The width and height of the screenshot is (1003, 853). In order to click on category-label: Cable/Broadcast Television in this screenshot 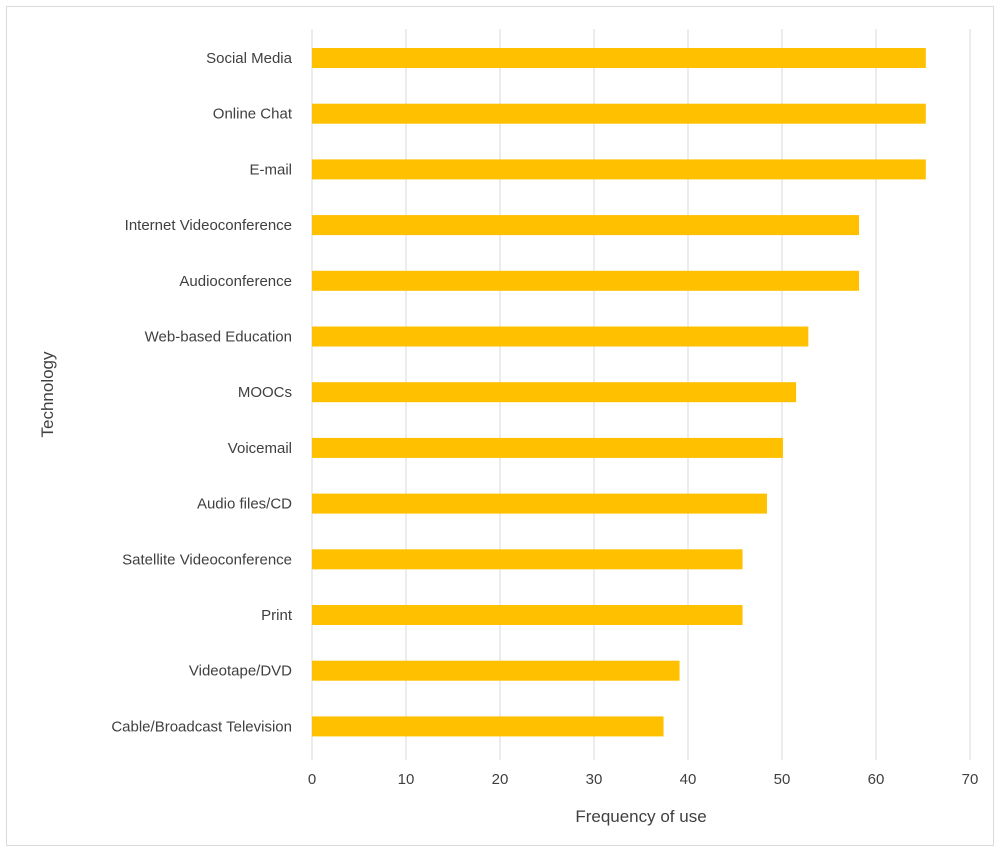, I will do `click(201, 726)`.